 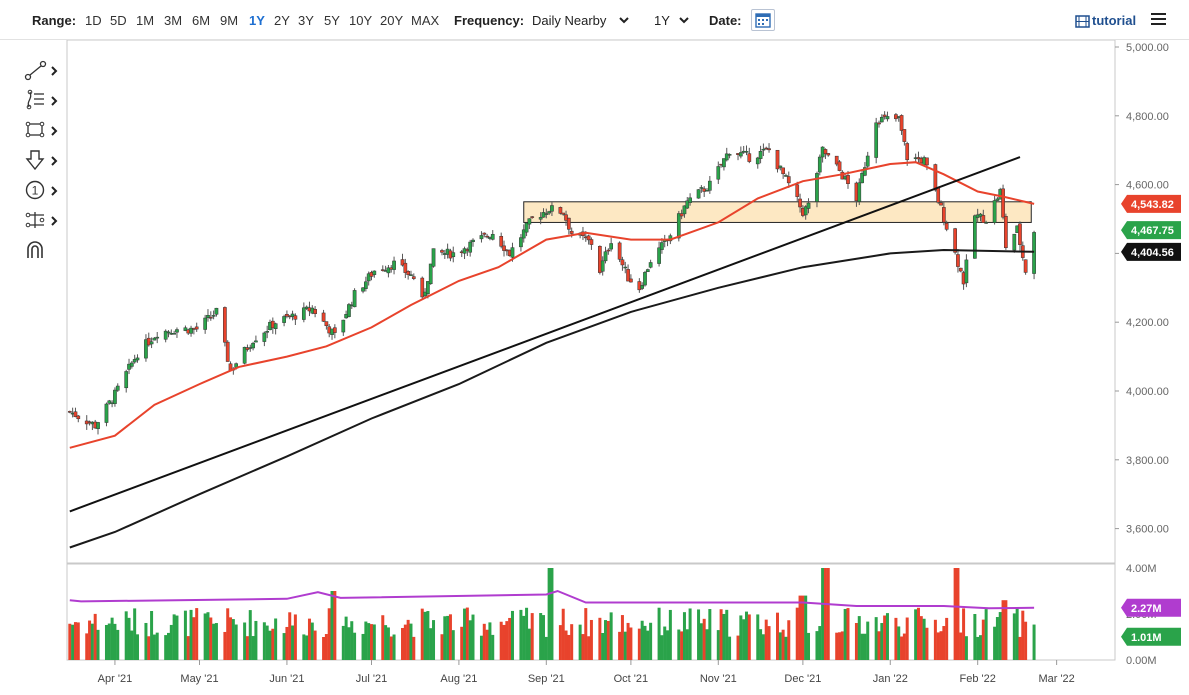 I want to click on range-button-max: MAX, so click(x=425, y=20).